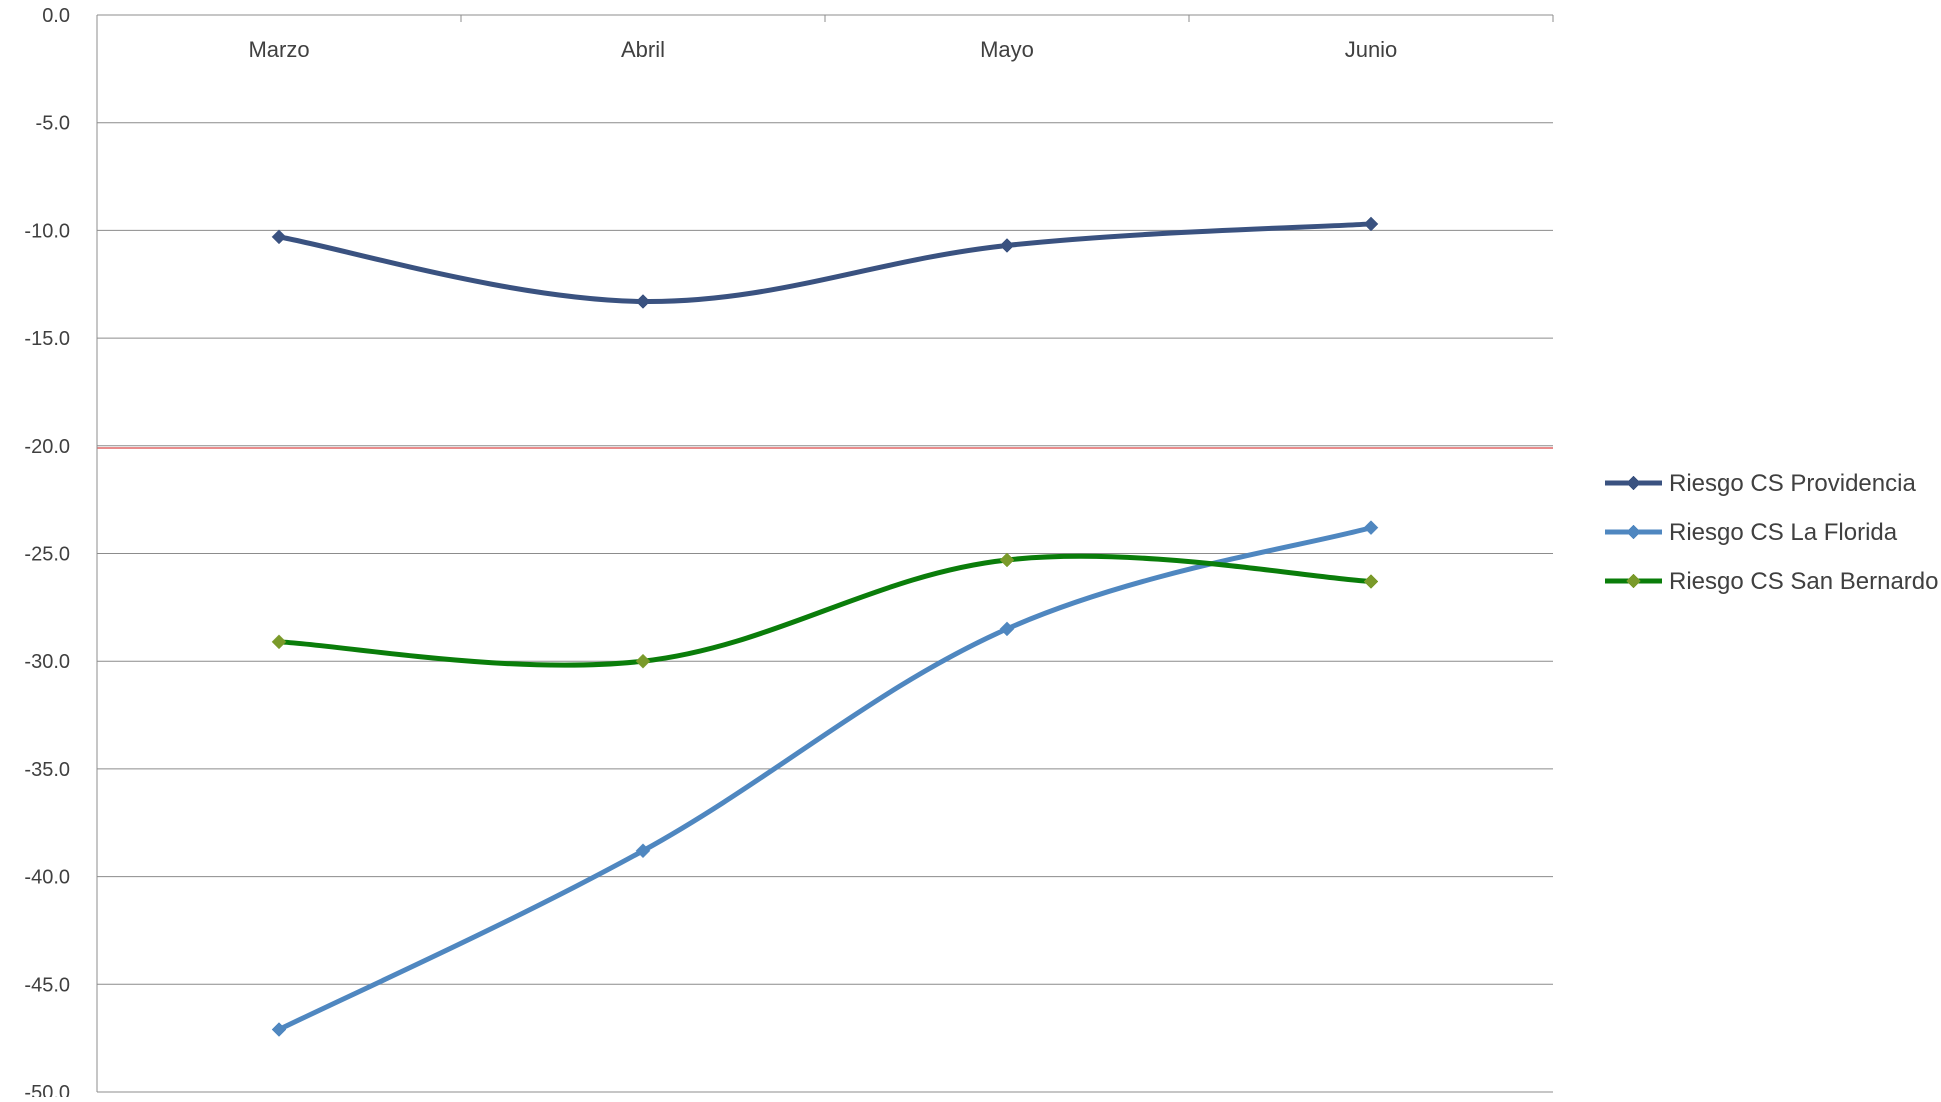  I want to click on y-tick-label: -40.0, so click(47, 878).